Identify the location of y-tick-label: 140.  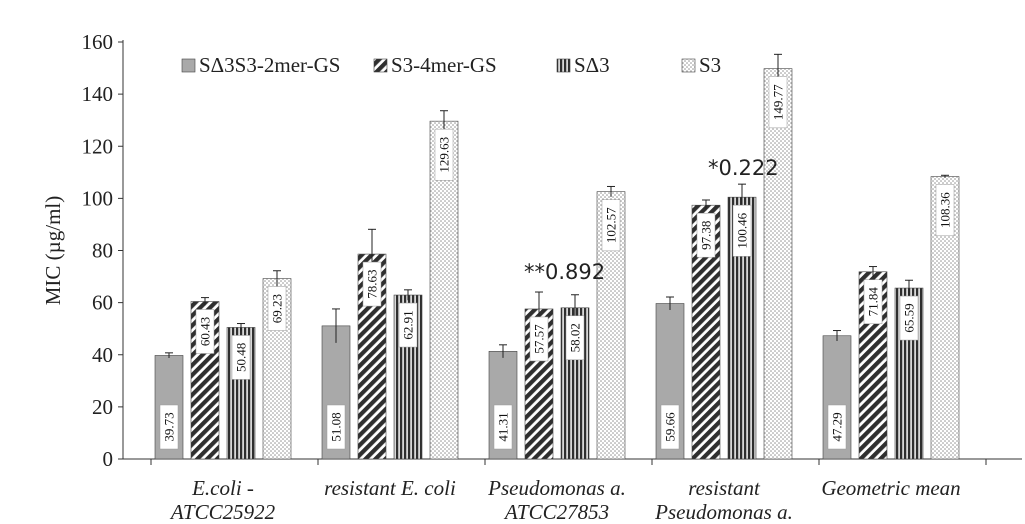
(98, 94).